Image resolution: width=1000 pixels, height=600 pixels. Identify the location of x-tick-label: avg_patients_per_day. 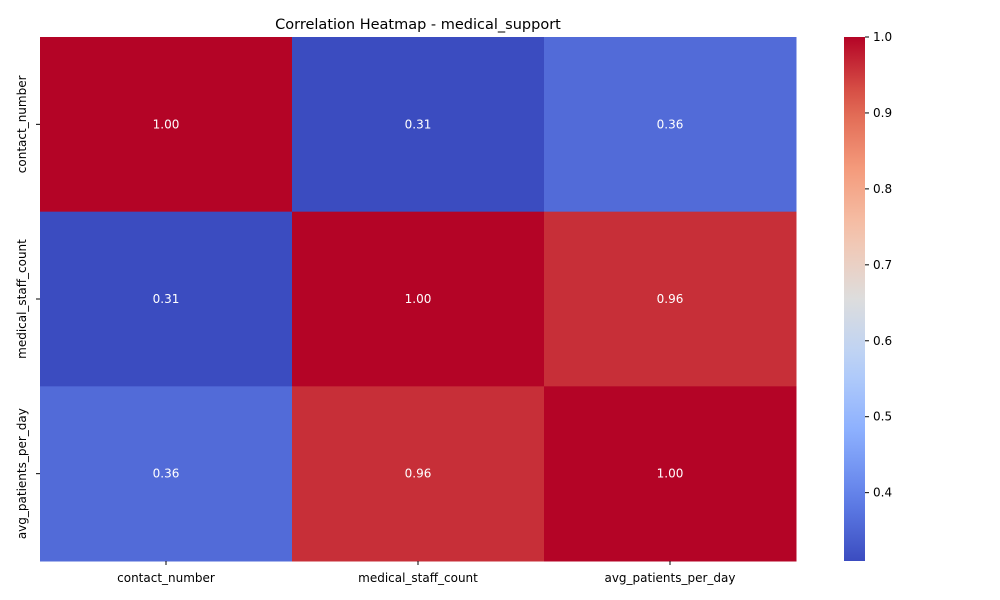
(669, 578).